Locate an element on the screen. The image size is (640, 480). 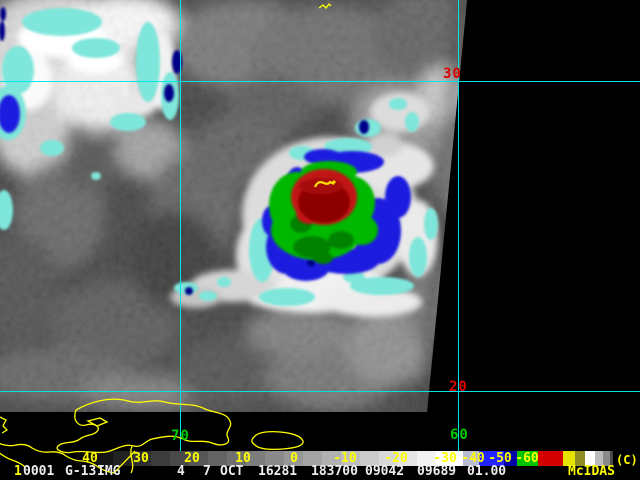
colorbar-tick--30: -30 is located at coordinates (445, 458).